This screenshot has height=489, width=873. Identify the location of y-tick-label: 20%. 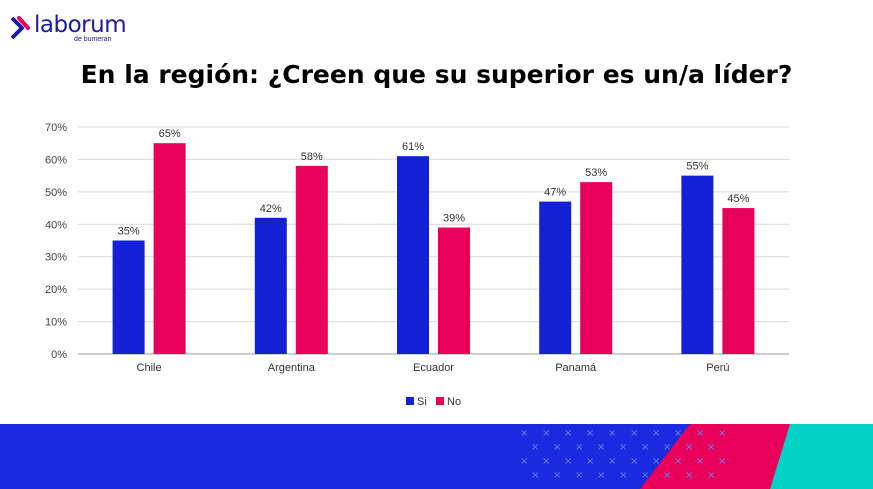
(56, 290).